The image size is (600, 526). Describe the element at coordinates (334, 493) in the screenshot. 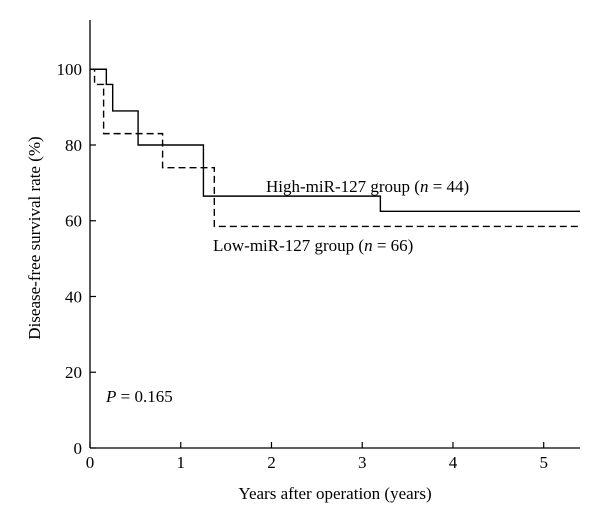

I see `x-axis-title: Years after operation (years)` at that location.